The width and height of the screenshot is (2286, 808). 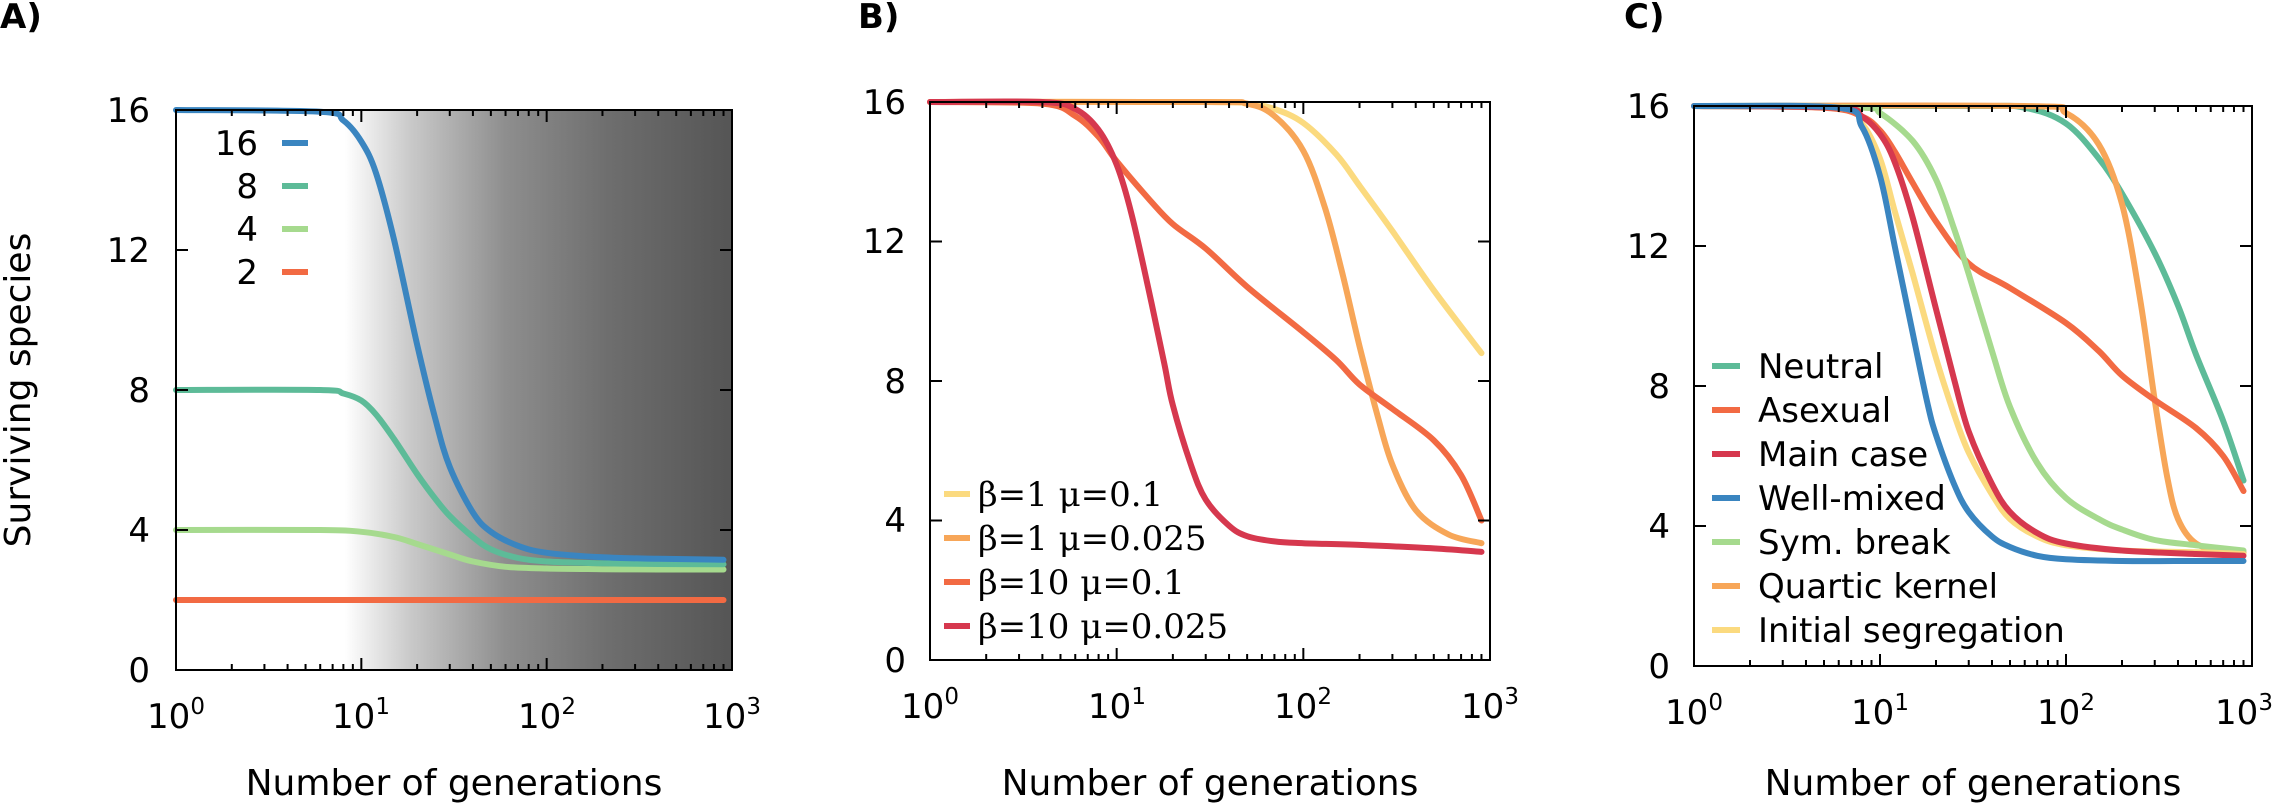 What do you see at coordinates (1081, 583) in the screenshot?
I see `panel-b-legend-label-3: β=10 μ=0.1` at bounding box center [1081, 583].